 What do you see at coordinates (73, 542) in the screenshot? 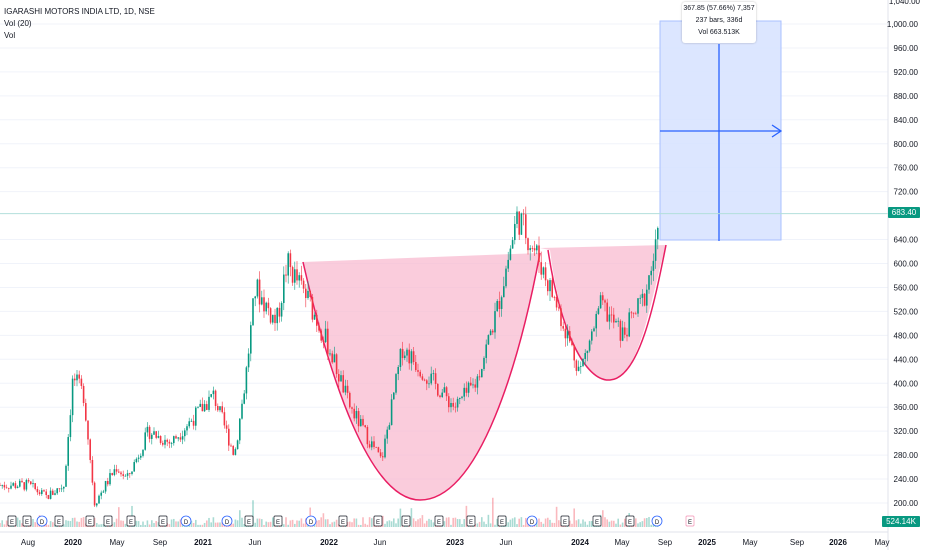
I see `x-tick-label: 2020` at bounding box center [73, 542].